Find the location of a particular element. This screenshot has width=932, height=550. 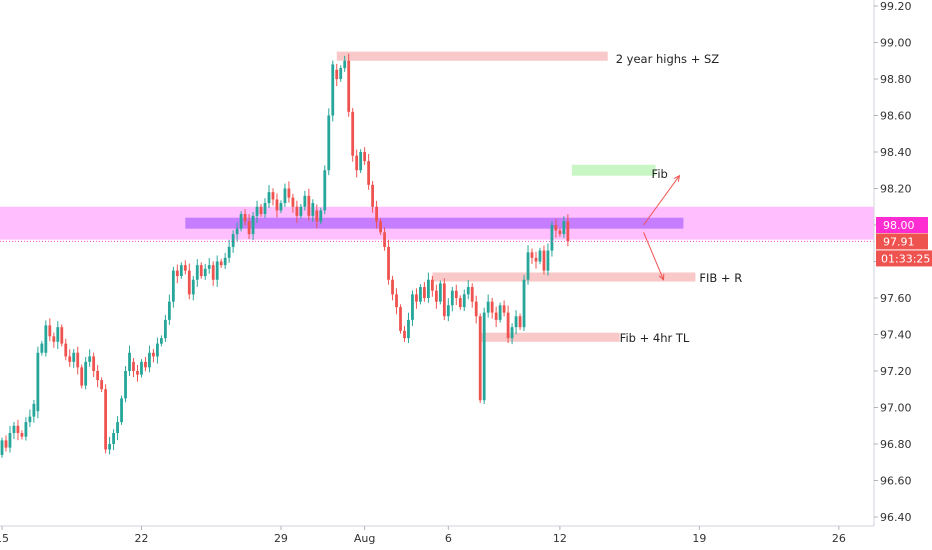

y-tick-label-2: 96.80 is located at coordinates (896, 444).